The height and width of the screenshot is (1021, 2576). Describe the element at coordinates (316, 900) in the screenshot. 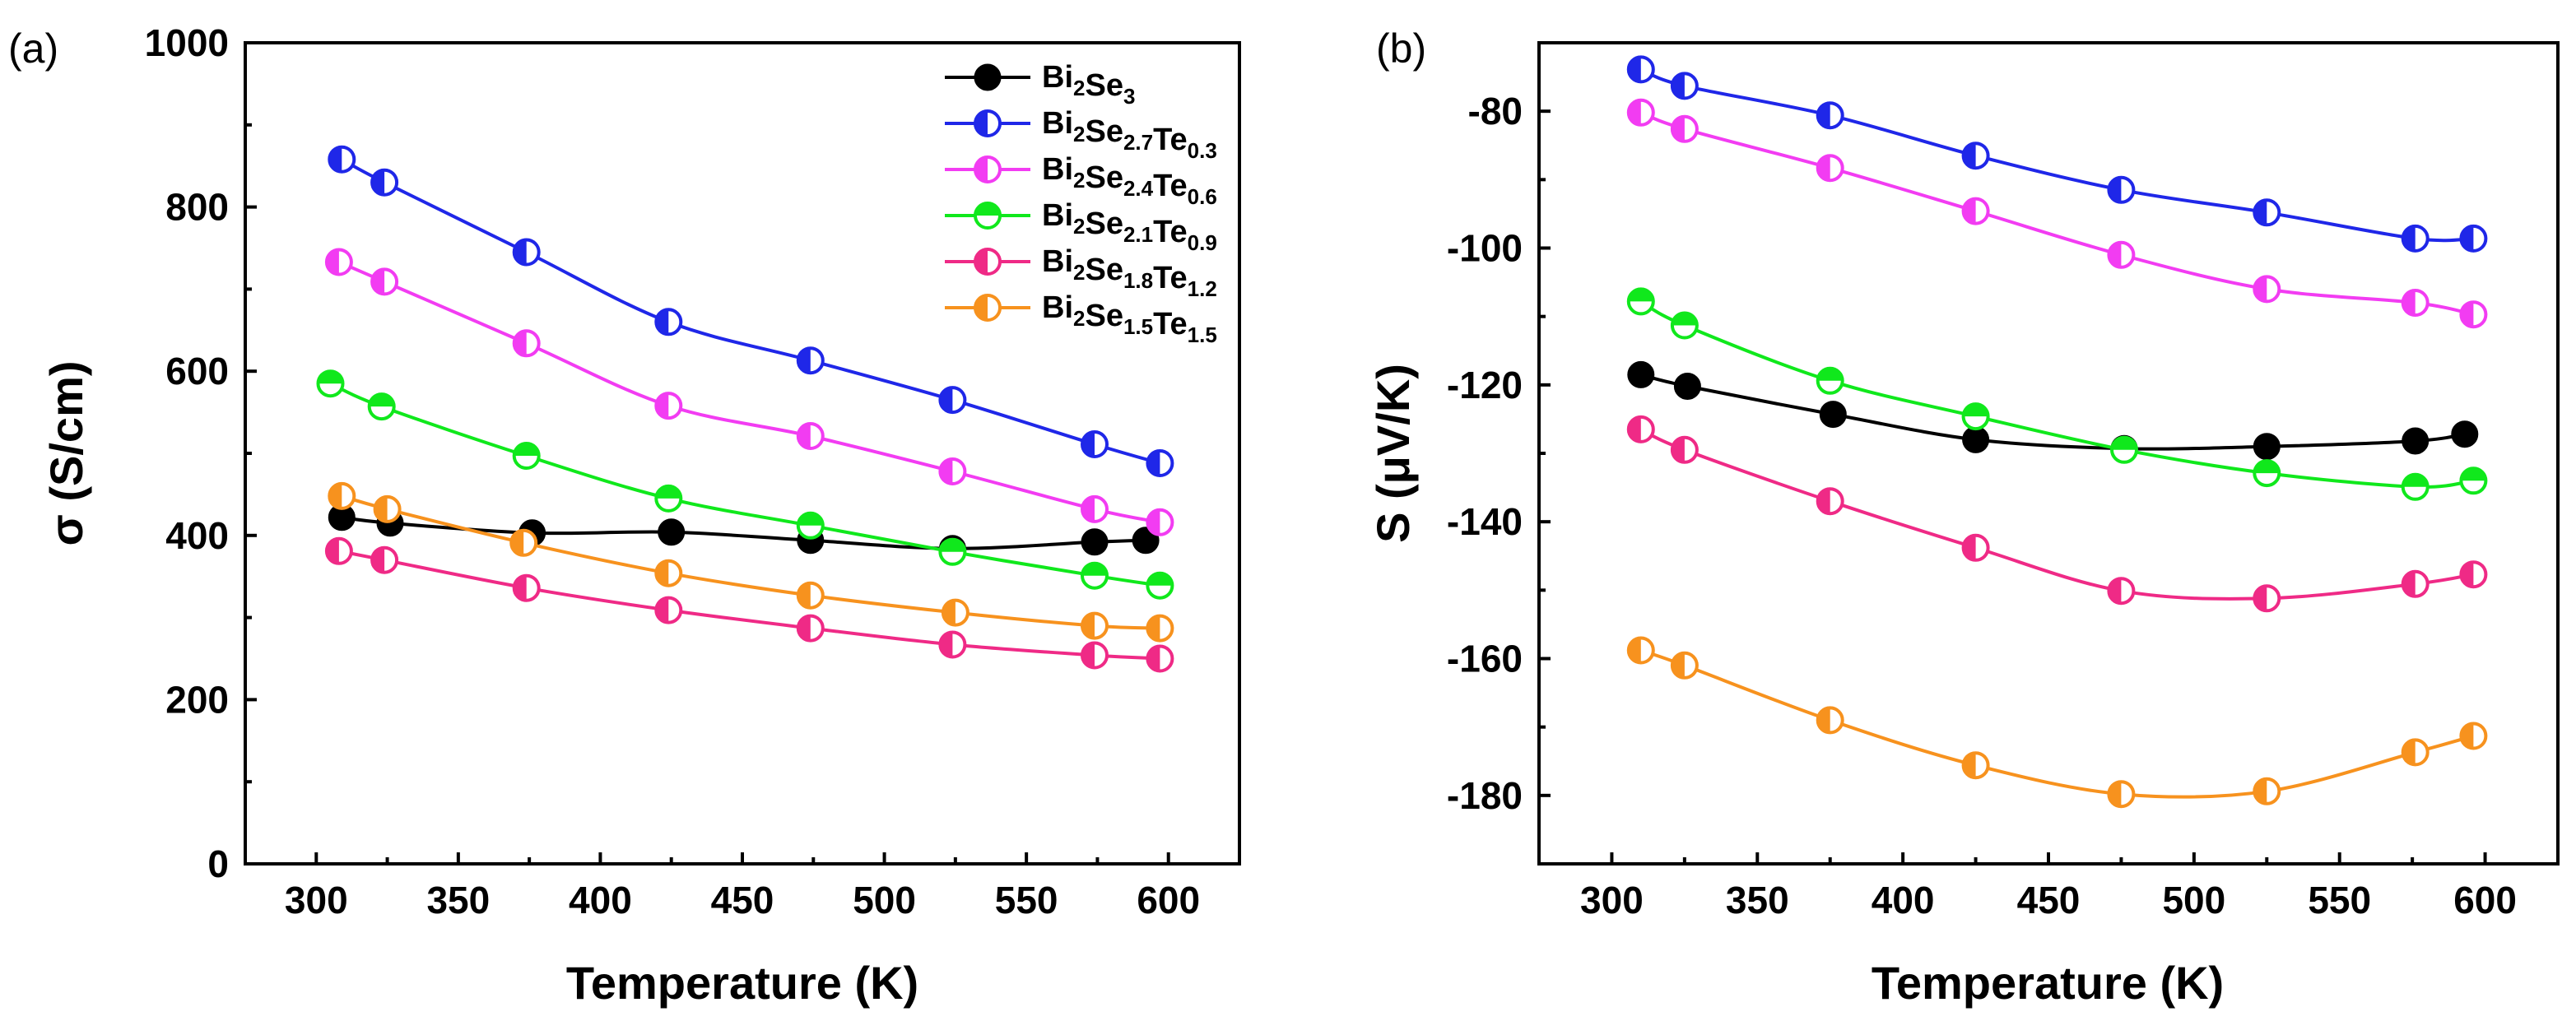

I see `panel-a-x-tick-label: 300` at that location.